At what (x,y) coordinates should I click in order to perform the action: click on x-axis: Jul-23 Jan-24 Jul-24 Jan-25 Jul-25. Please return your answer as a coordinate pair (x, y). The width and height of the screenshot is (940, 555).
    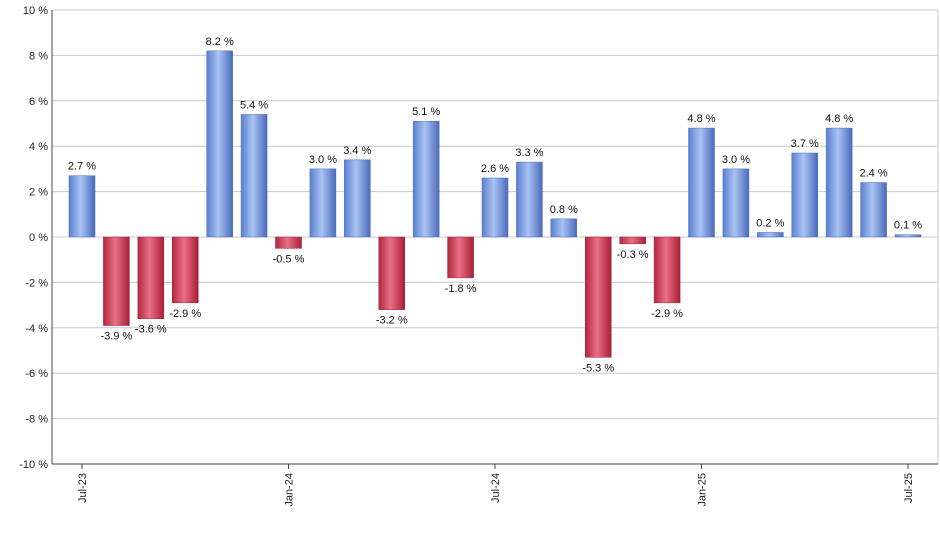
    Looking at the image, I should click on (495, 485).